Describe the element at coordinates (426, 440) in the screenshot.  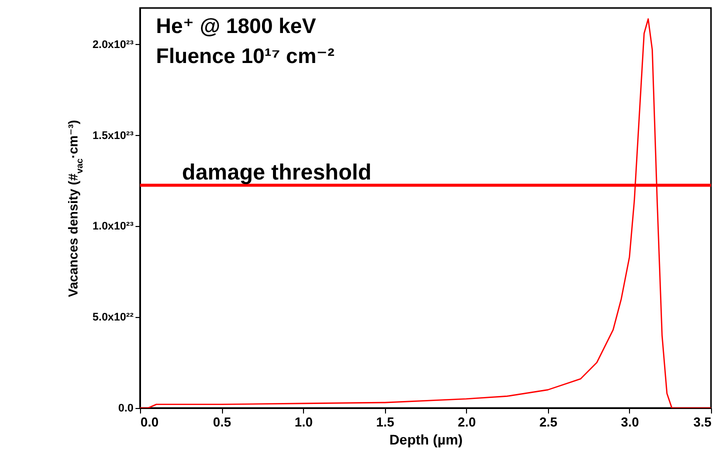
I see `x-axis-title: Depth (µm)` at that location.